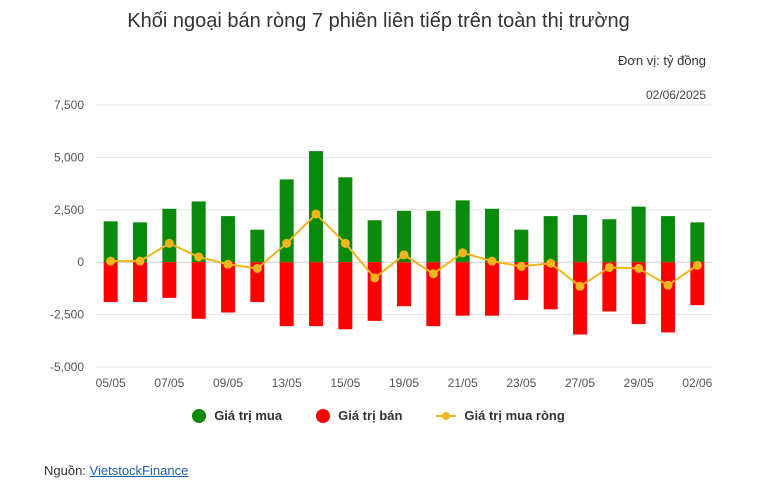  What do you see at coordinates (69, 105) in the screenshot?
I see `y-tick-label: 7,500` at bounding box center [69, 105].